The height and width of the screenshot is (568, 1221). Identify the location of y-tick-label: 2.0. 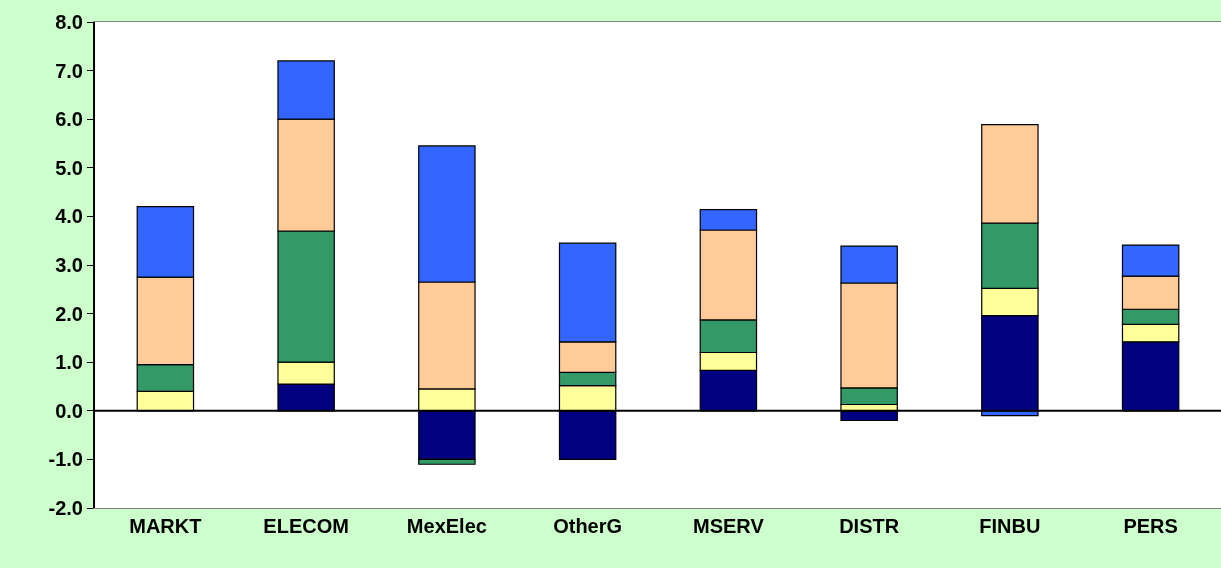
(69, 313).